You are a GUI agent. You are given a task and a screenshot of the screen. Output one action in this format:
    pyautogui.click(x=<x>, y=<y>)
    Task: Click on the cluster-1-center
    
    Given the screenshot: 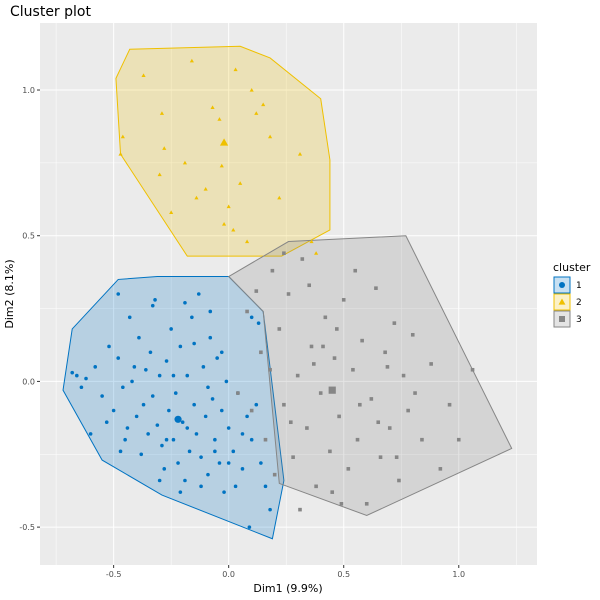 What is the action you would take?
    pyautogui.click(x=178, y=419)
    